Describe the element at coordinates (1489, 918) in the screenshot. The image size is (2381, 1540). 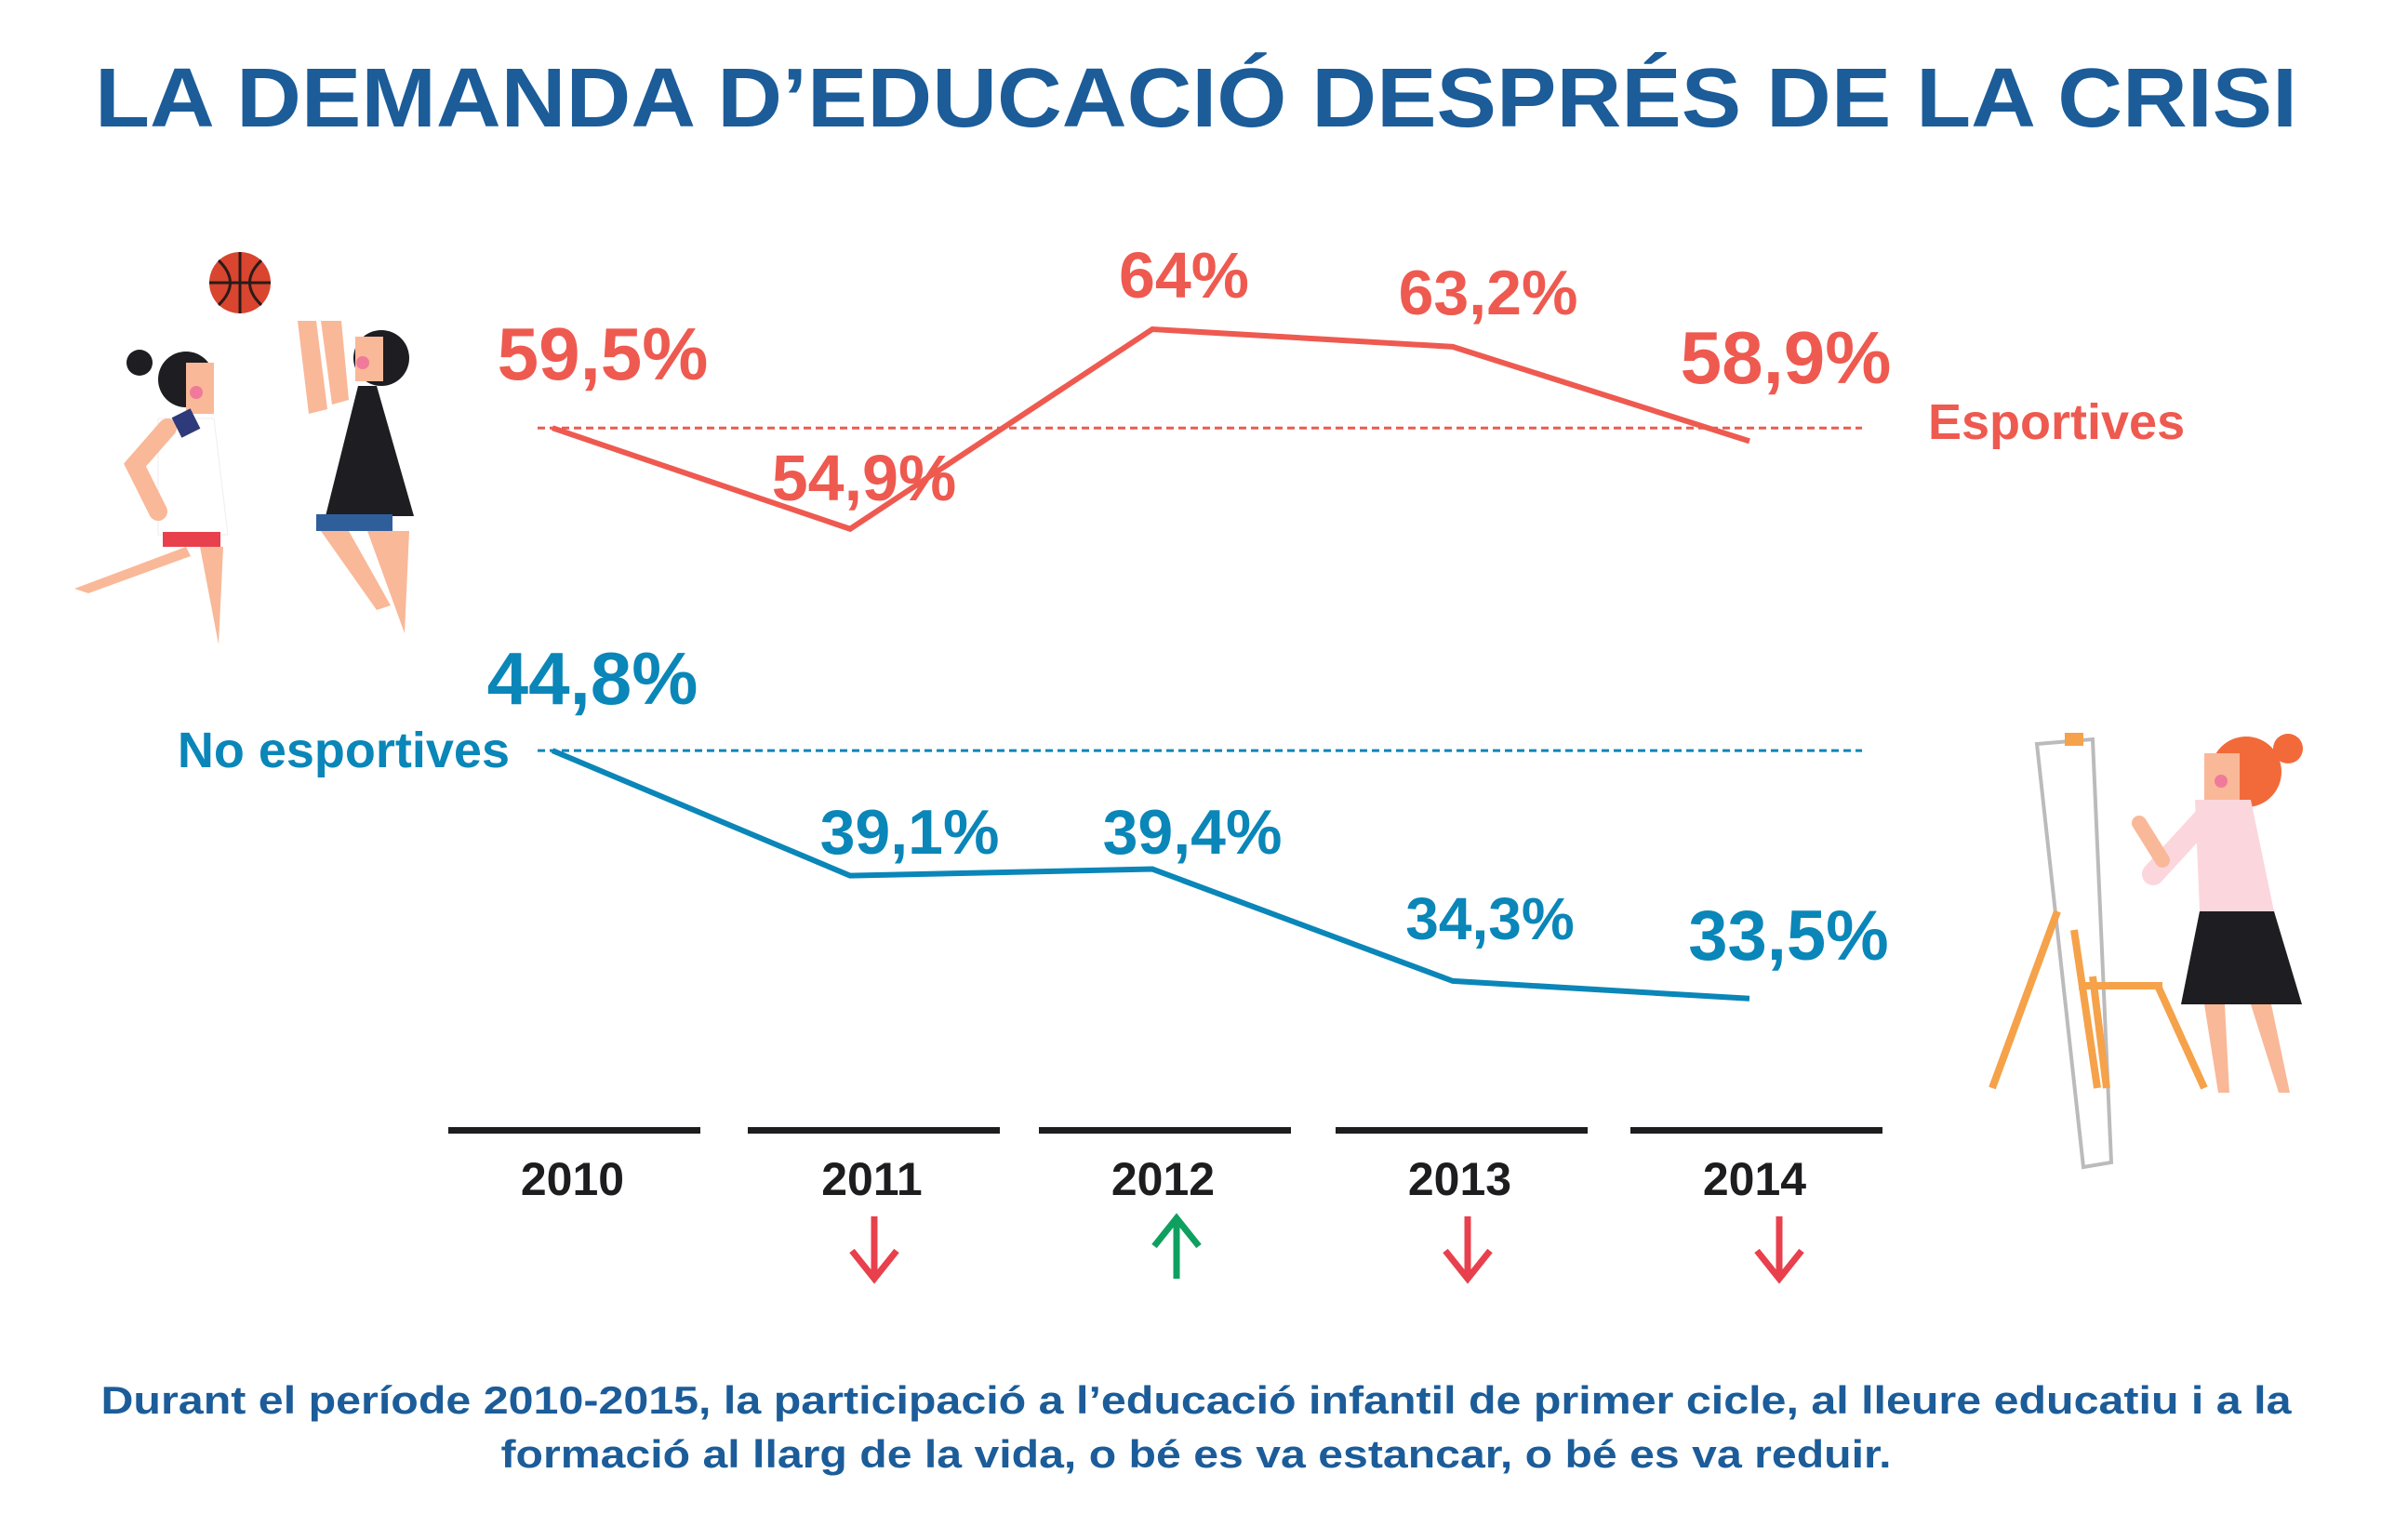
I see `data-label: 34,3%` at that location.